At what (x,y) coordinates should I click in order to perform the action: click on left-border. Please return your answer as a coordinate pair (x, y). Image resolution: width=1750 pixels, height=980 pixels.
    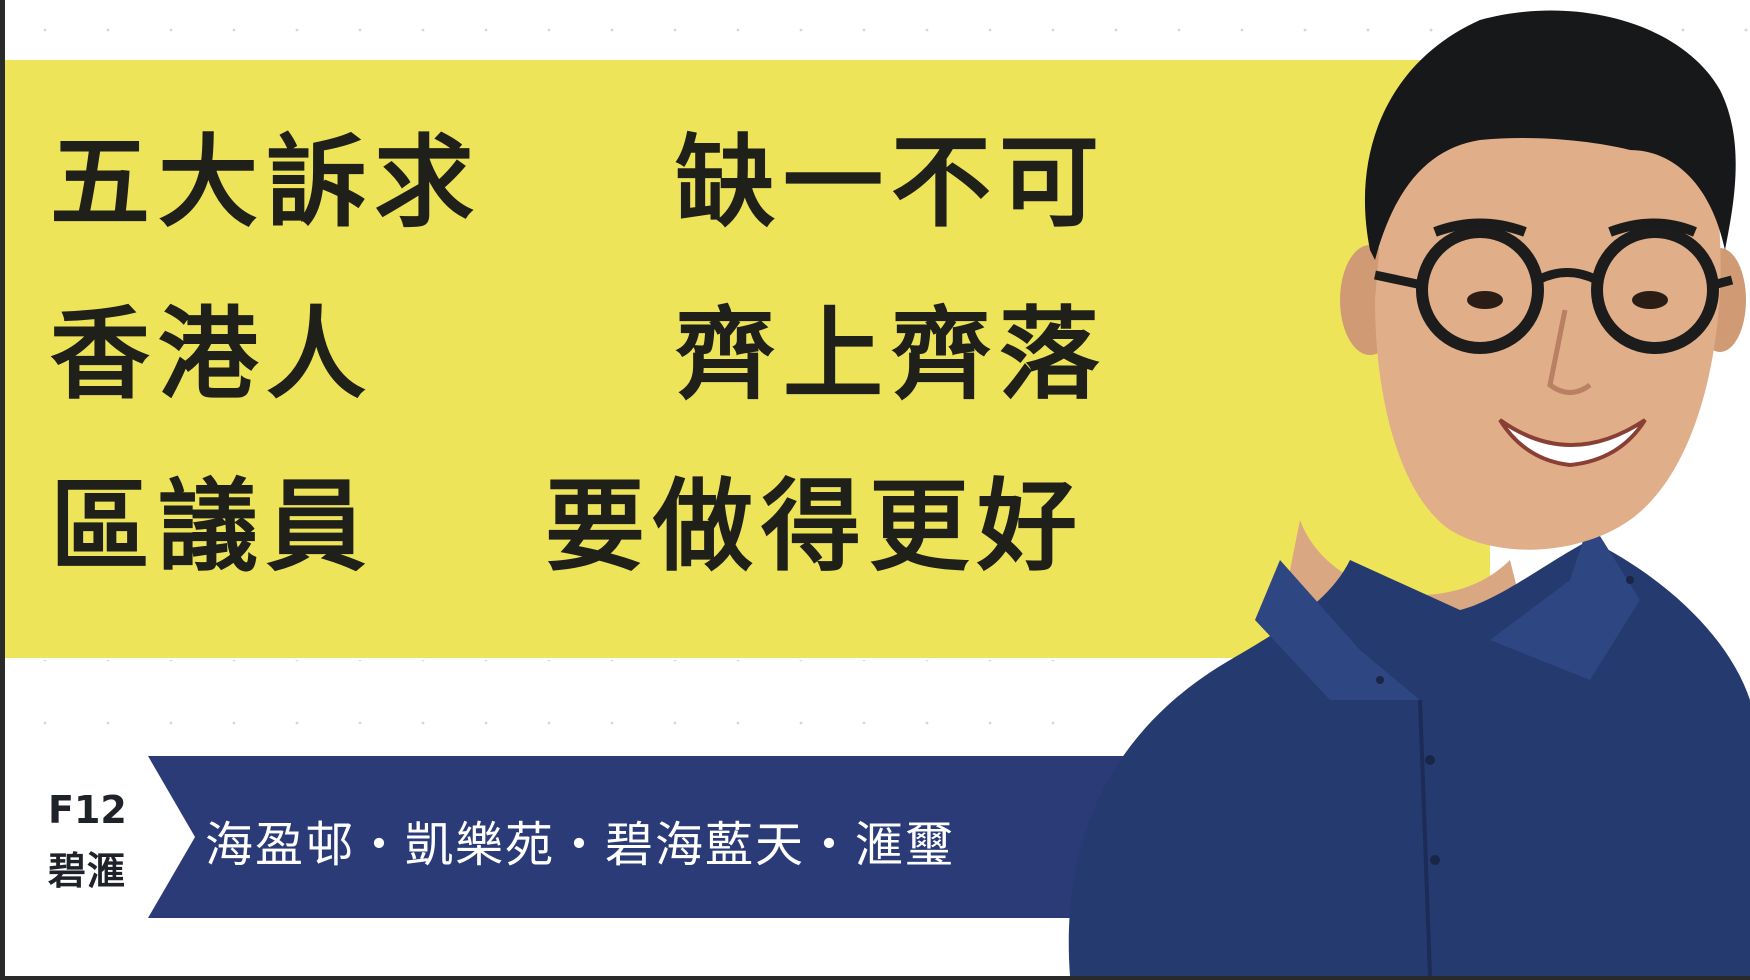
    Looking at the image, I should click on (2, 490).